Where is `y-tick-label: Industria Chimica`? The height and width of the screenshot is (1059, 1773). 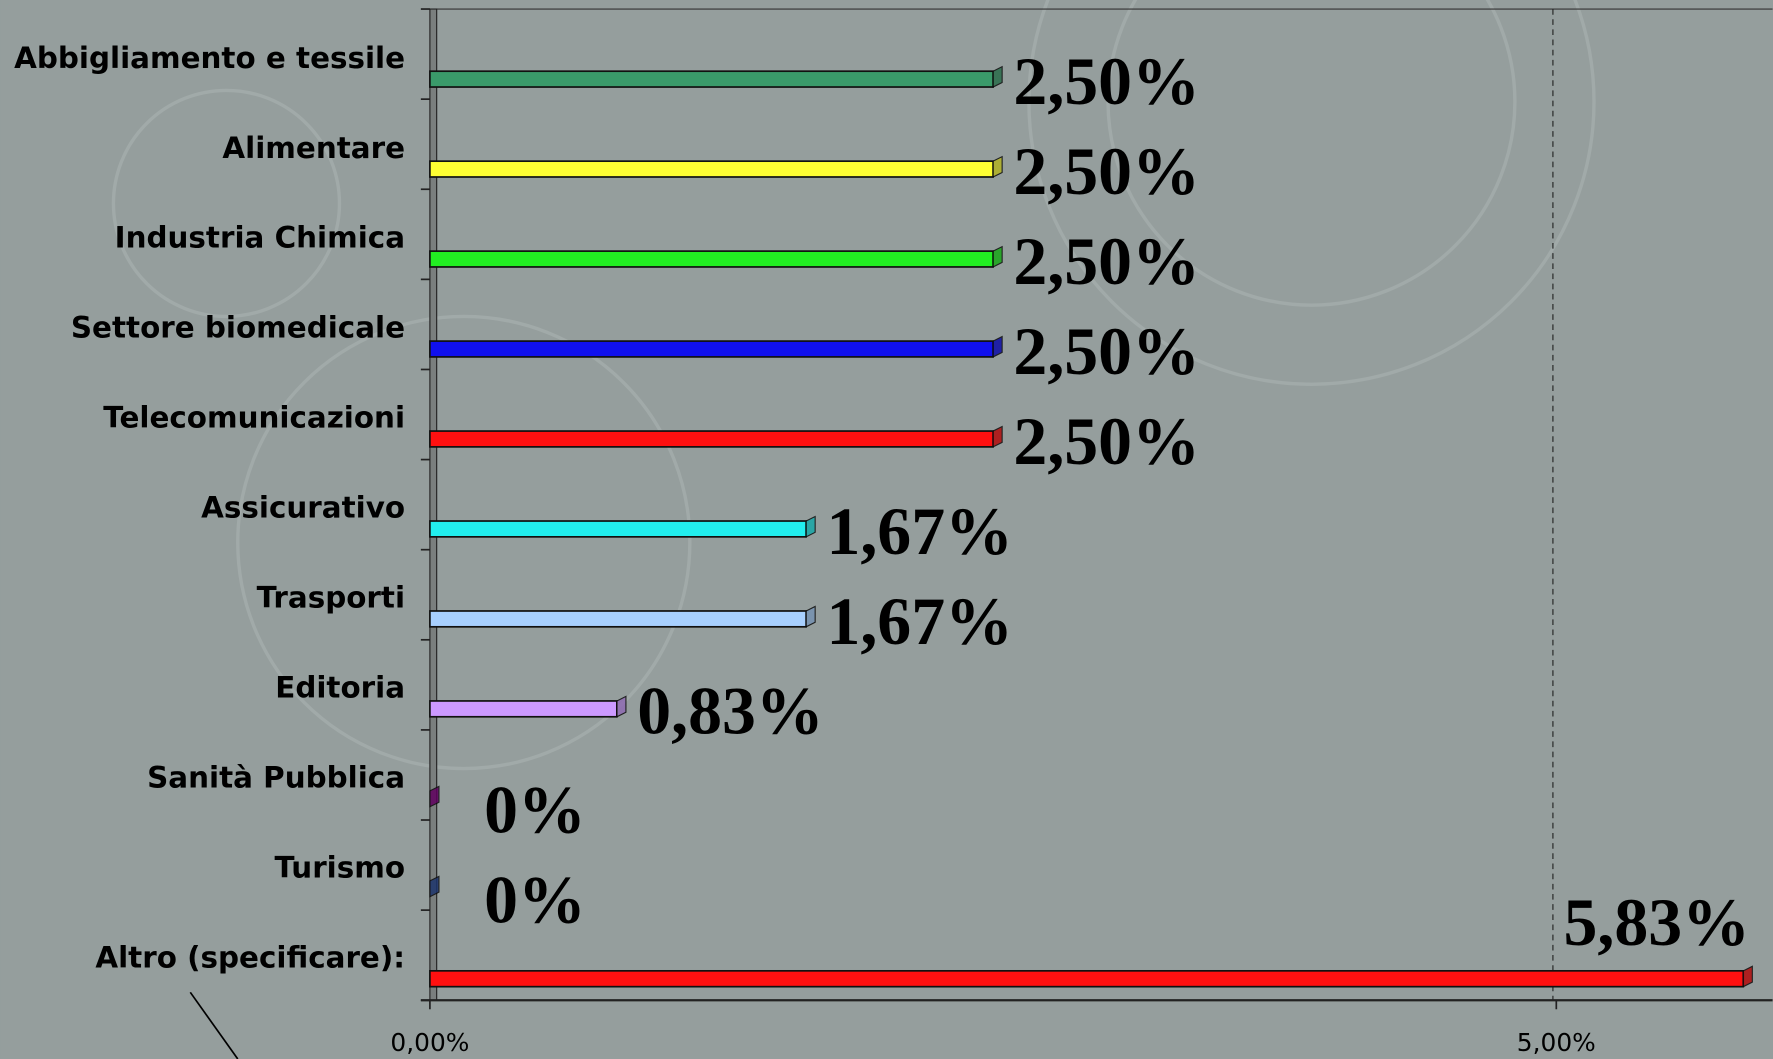 y-tick-label: Industria Chimica is located at coordinates (260, 238).